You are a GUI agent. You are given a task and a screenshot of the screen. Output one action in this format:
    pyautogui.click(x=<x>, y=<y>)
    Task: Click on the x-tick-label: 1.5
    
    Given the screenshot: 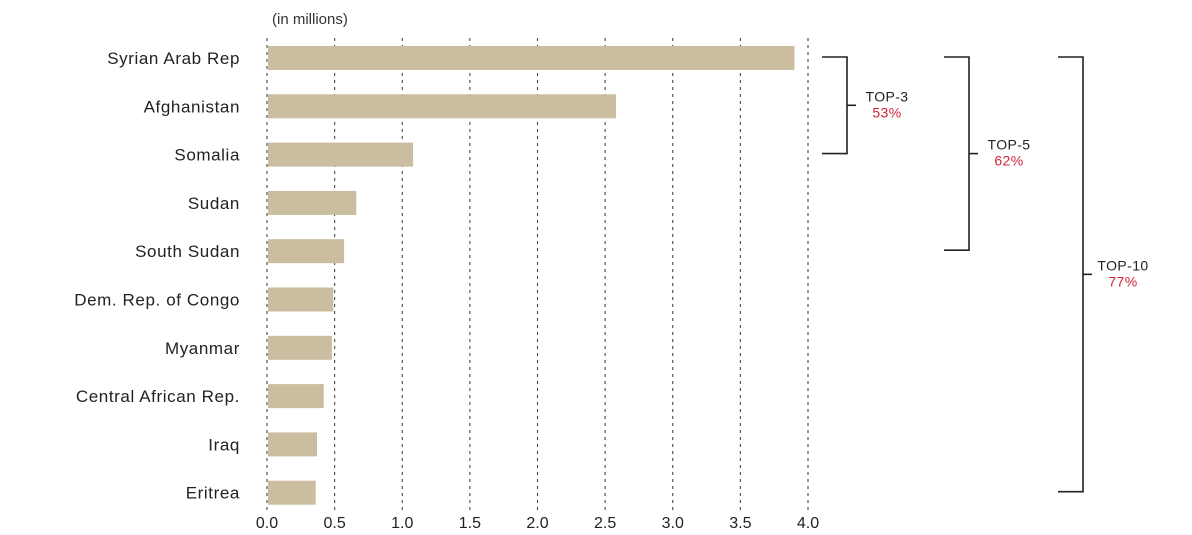 What is the action you would take?
    pyautogui.click(x=470, y=523)
    